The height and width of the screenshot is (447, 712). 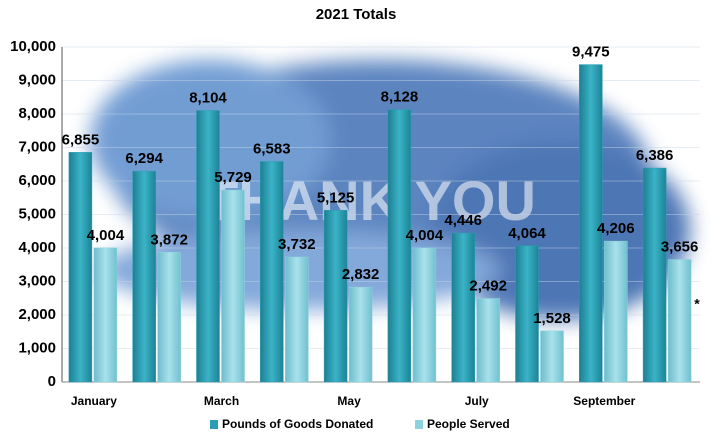 What do you see at coordinates (400, 97) in the screenshot?
I see `value-label: 8,128` at bounding box center [400, 97].